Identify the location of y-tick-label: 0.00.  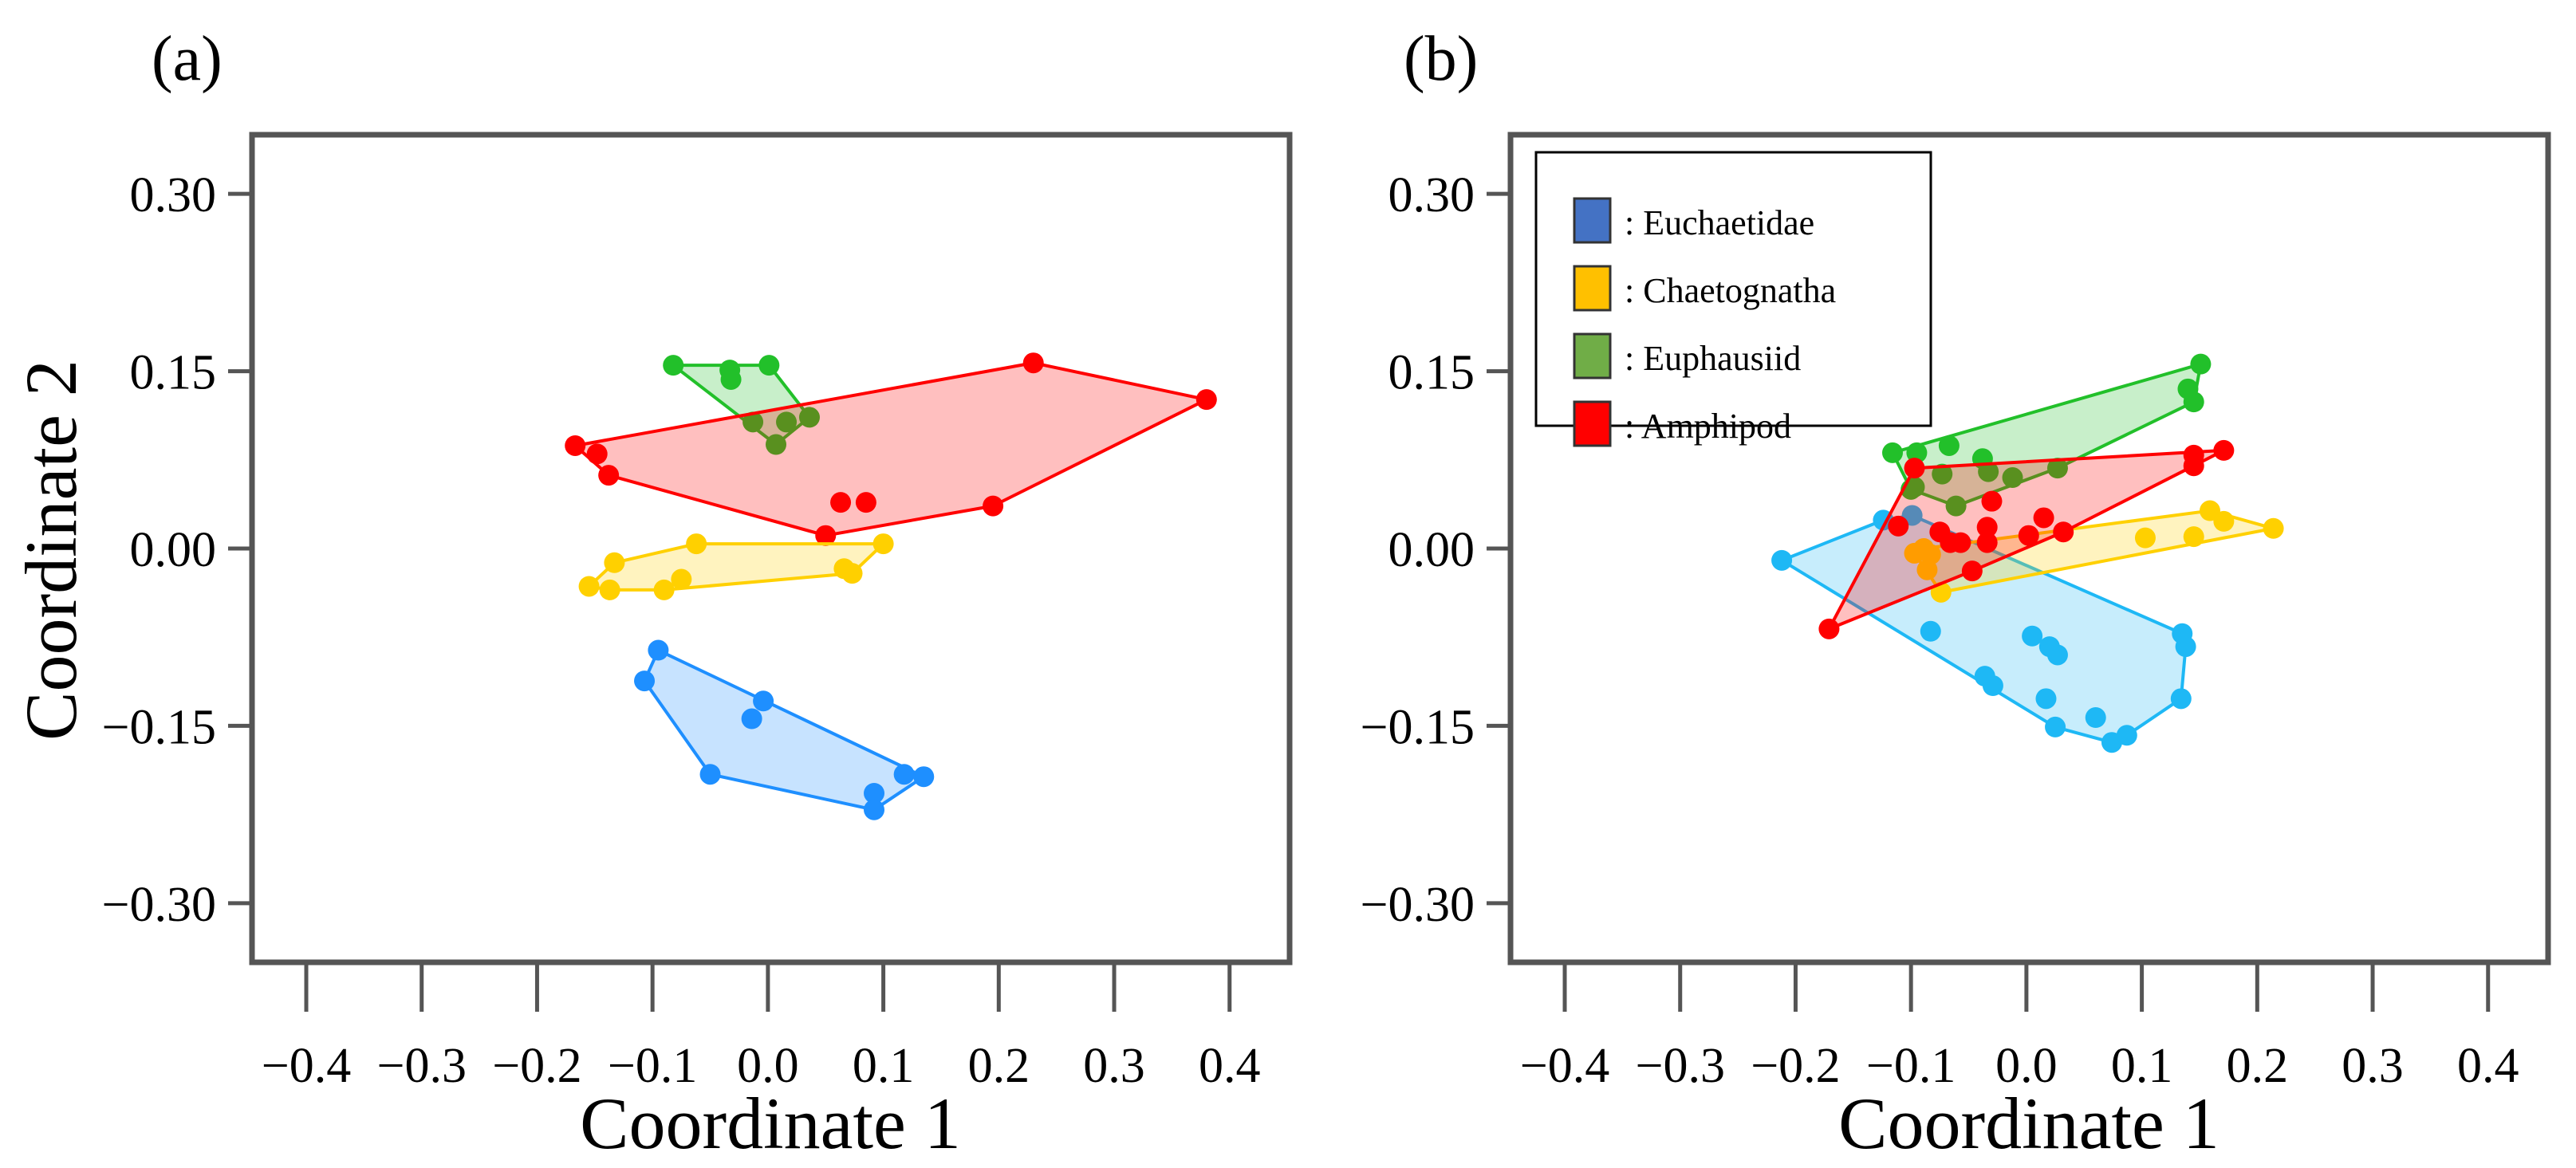
(173, 550).